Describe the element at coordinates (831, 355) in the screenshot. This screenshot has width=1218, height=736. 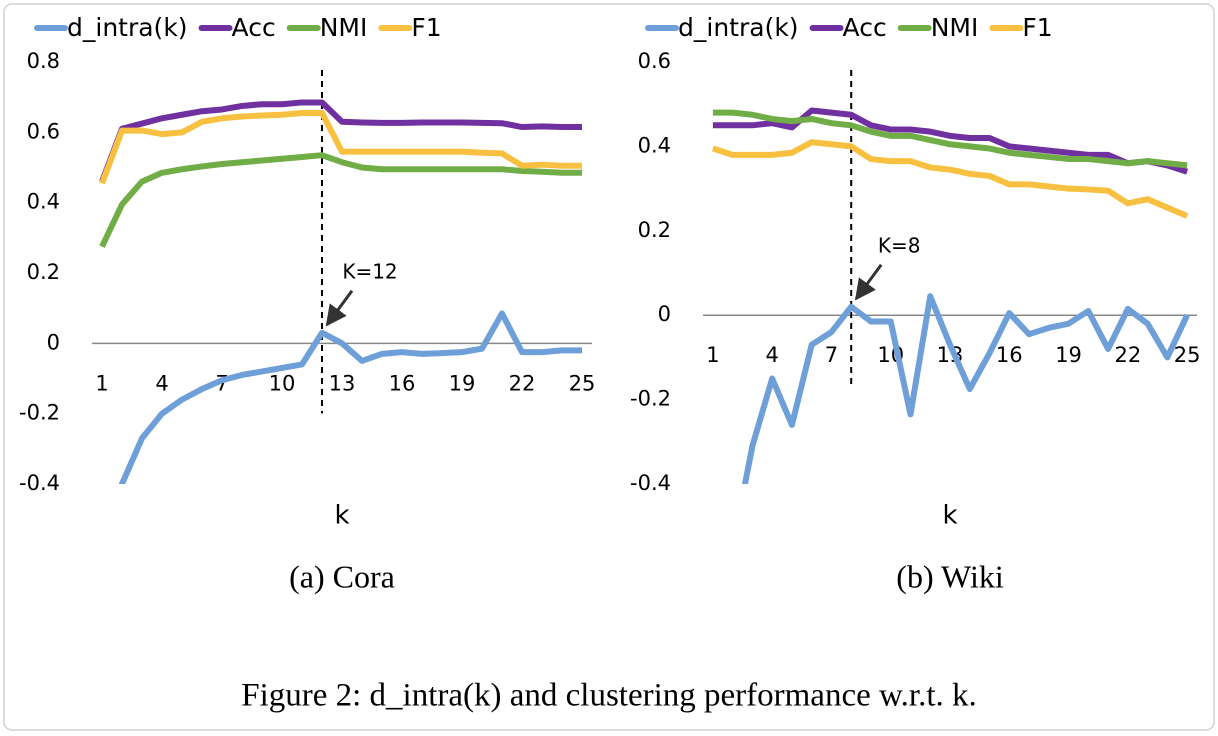
I see `x-tick-label: 7` at that location.